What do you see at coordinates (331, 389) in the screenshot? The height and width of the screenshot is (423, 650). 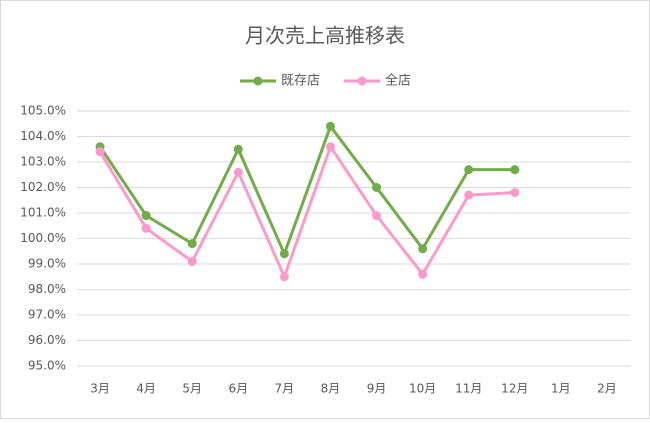 I see `x-tick-label: 8月` at bounding box center [331, 389].